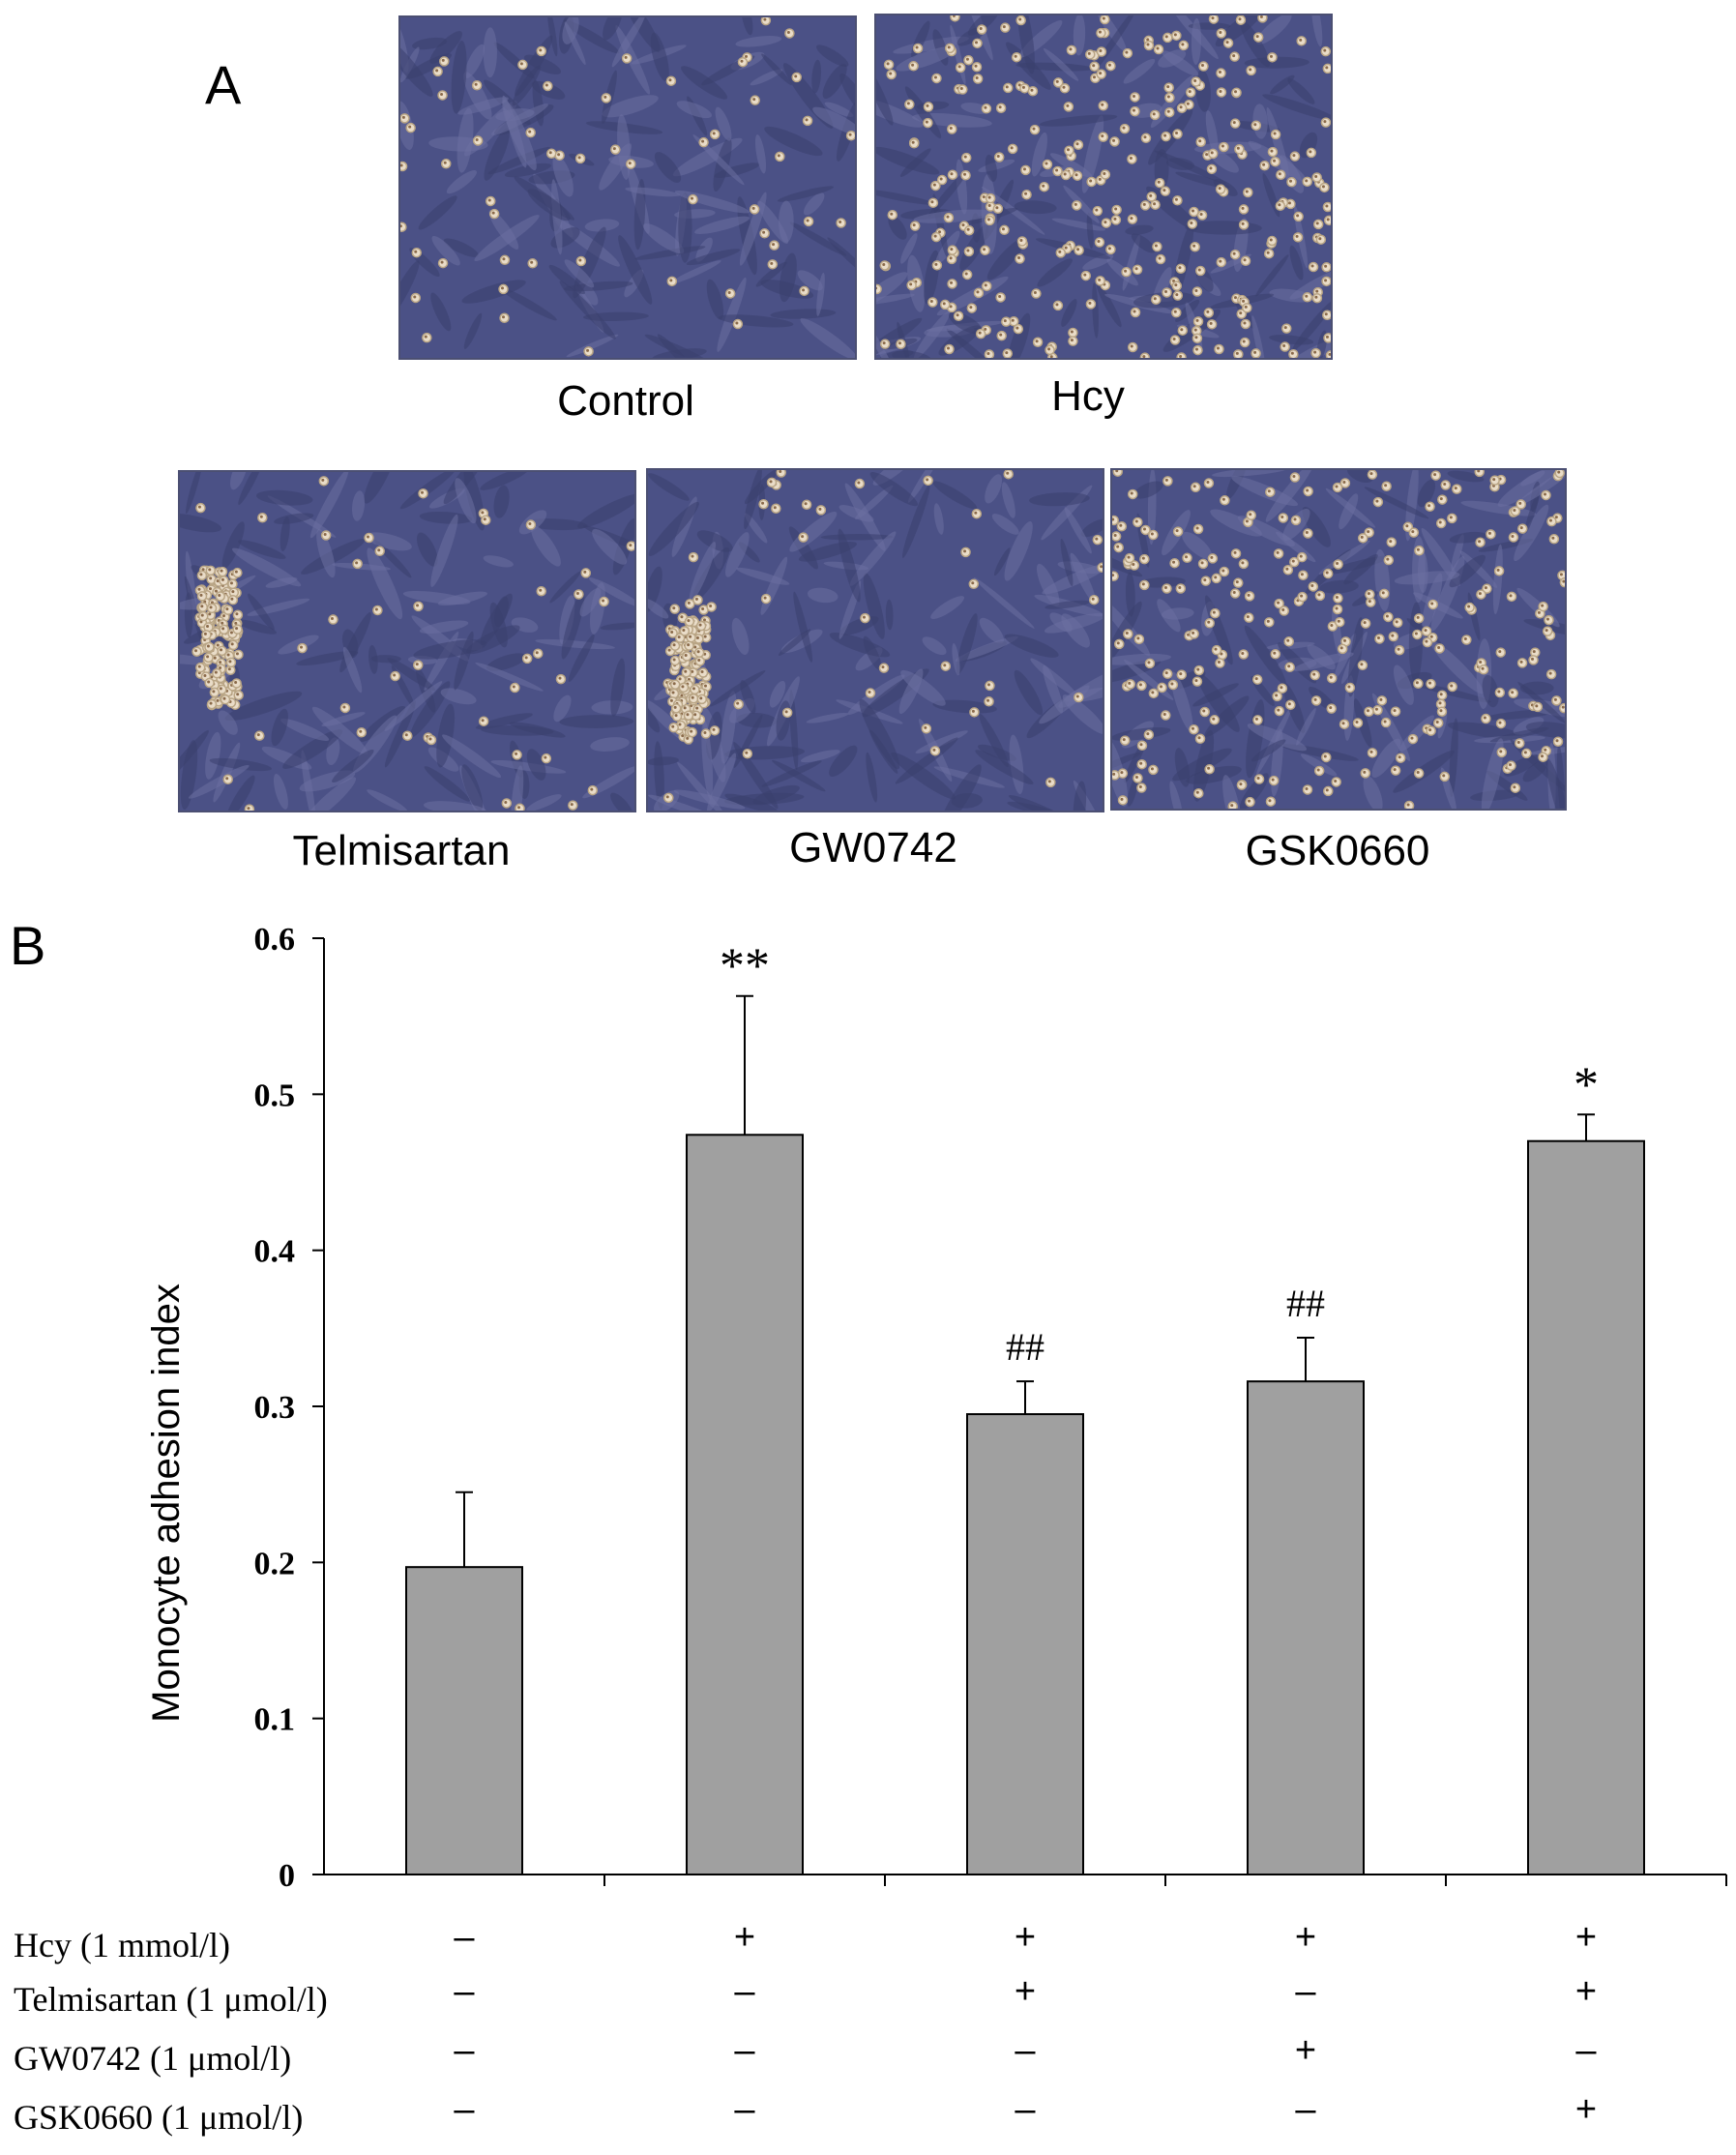  I want to click on treatment-row-label: Hcy (1 mmol/l), so click(122, 1945).